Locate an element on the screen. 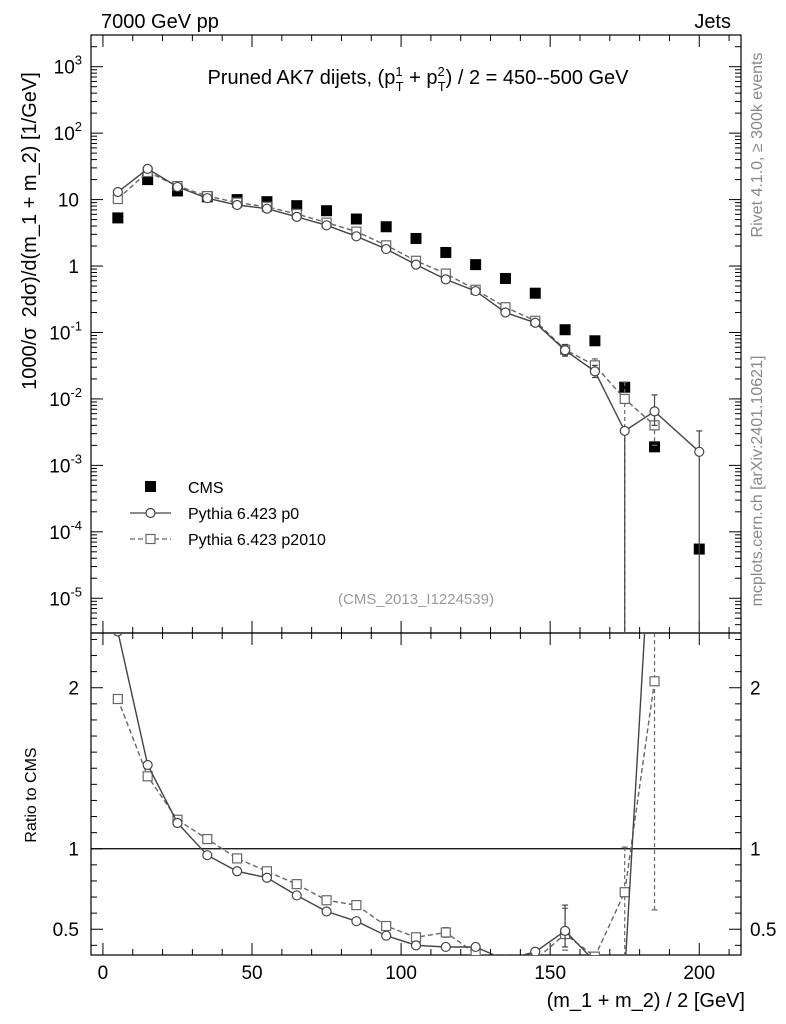 Image resolution: width=786 pixels, height=1024 pixels. analysis-watermark: (CMS_2013_I1224539) is located at coordinates (416, 599).